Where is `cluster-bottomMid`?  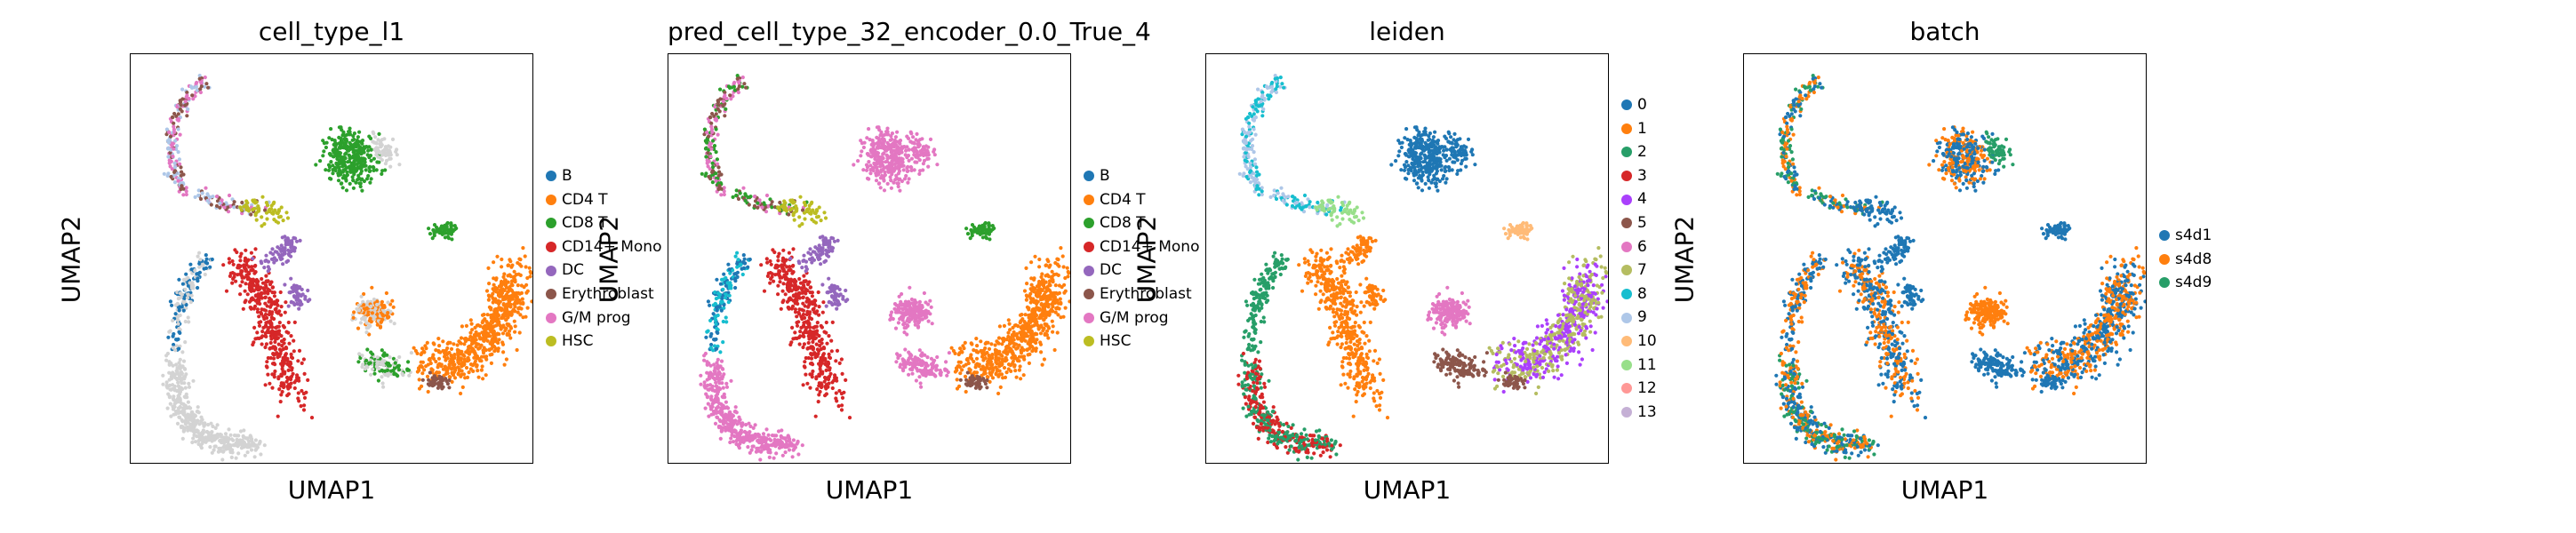 cluster-bottomMid is located at coordinates (384, 368).